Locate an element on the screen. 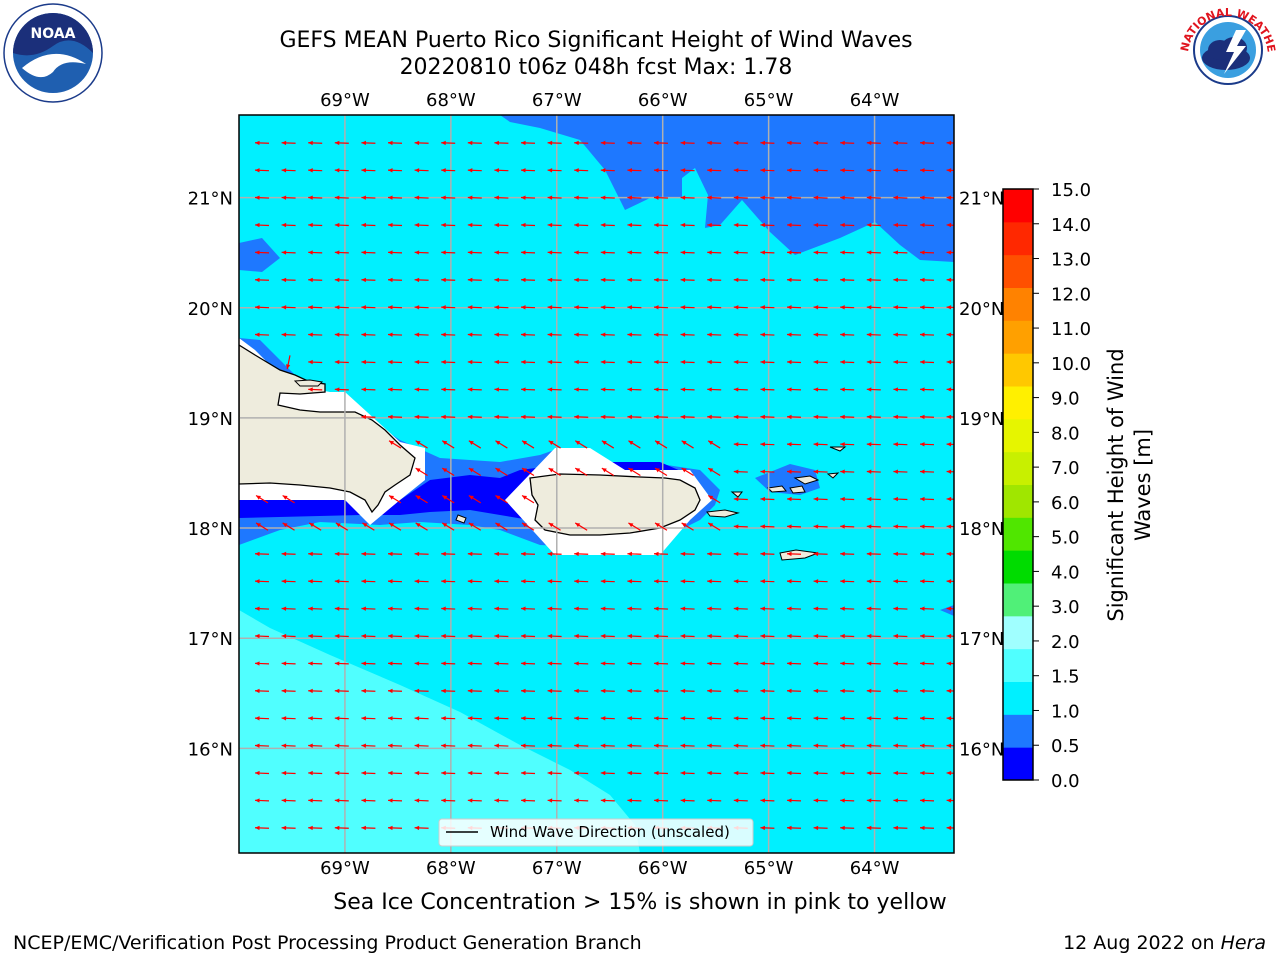  lon-label-top: 68°W is located at coordinates (451, 100).